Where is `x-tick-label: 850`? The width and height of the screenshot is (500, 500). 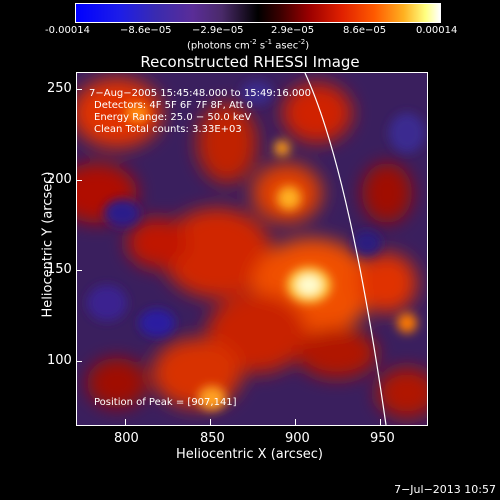 x-tick-label: 850 is located at coordinates (212, 438).